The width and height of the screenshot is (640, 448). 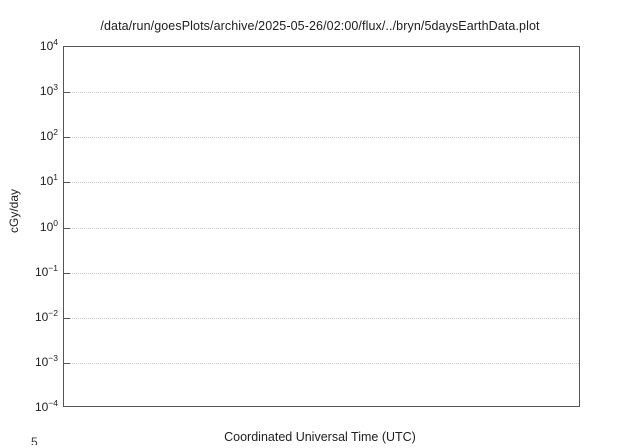 What do you see at coordinates (35, 45) in the screenshot?
I see `y-axis-tick-label: 104` at bounding box center [35, 45].